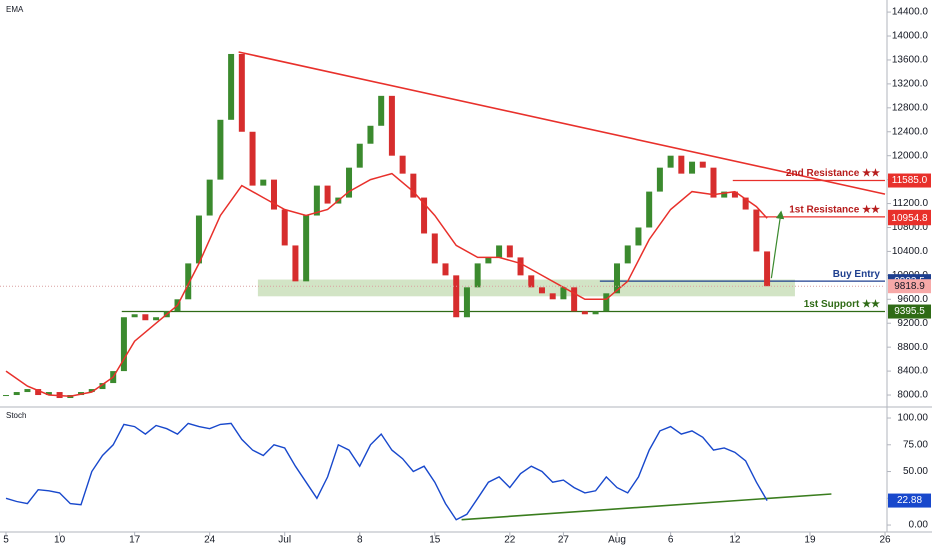 The height and width of the screenshot is (550, 932). What do you see at coordinates (510, 540) in the screenshot?
I see `x-tick-label: 22` at bounding box center [510, 540].